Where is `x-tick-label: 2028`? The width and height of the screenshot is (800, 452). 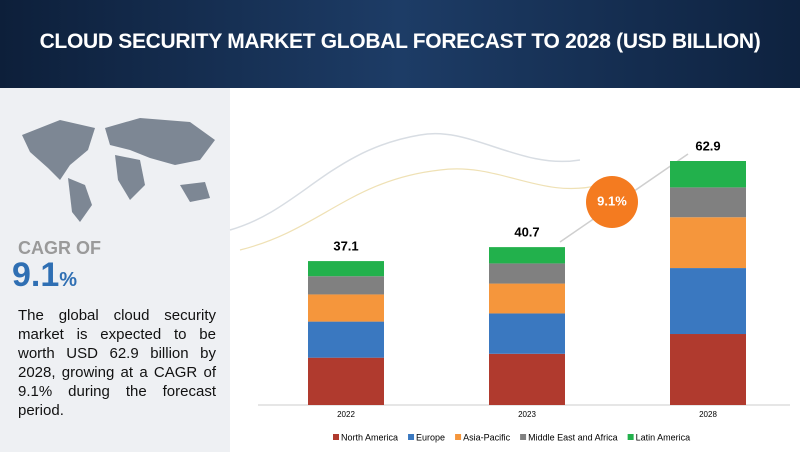
x-tick-label: 2028 is located at coordinates (708, 414).